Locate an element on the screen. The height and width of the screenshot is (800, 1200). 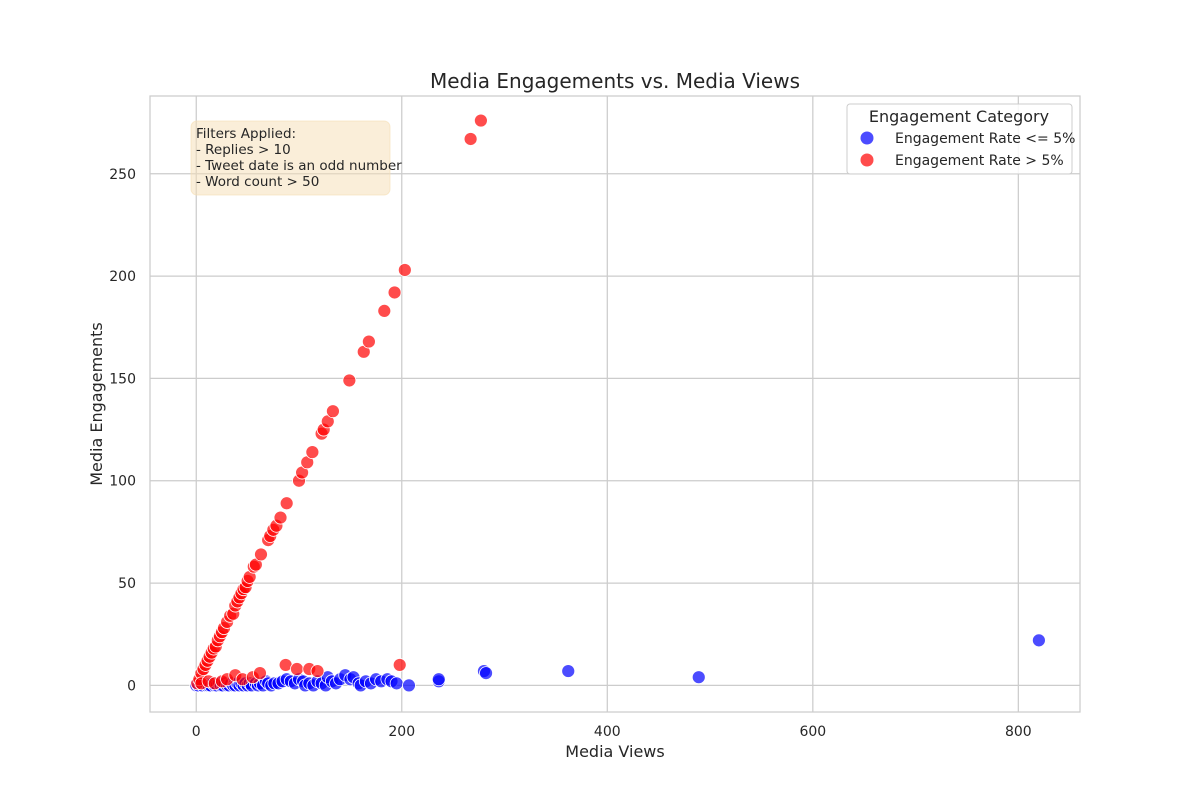
y-tick-label: 150 is located at coordinates (122, 379).